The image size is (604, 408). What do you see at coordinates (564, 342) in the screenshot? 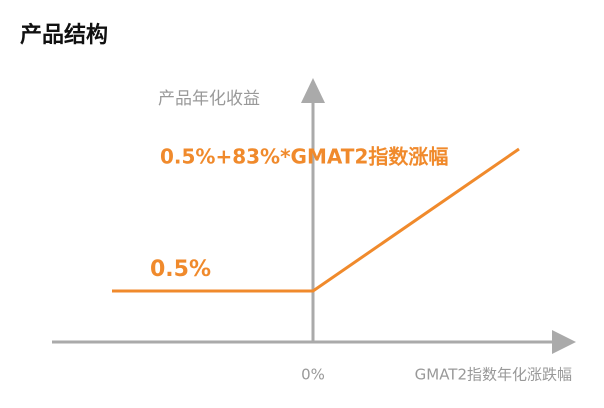
I see `x-axis-arrow` at bounding box center [564, 342].